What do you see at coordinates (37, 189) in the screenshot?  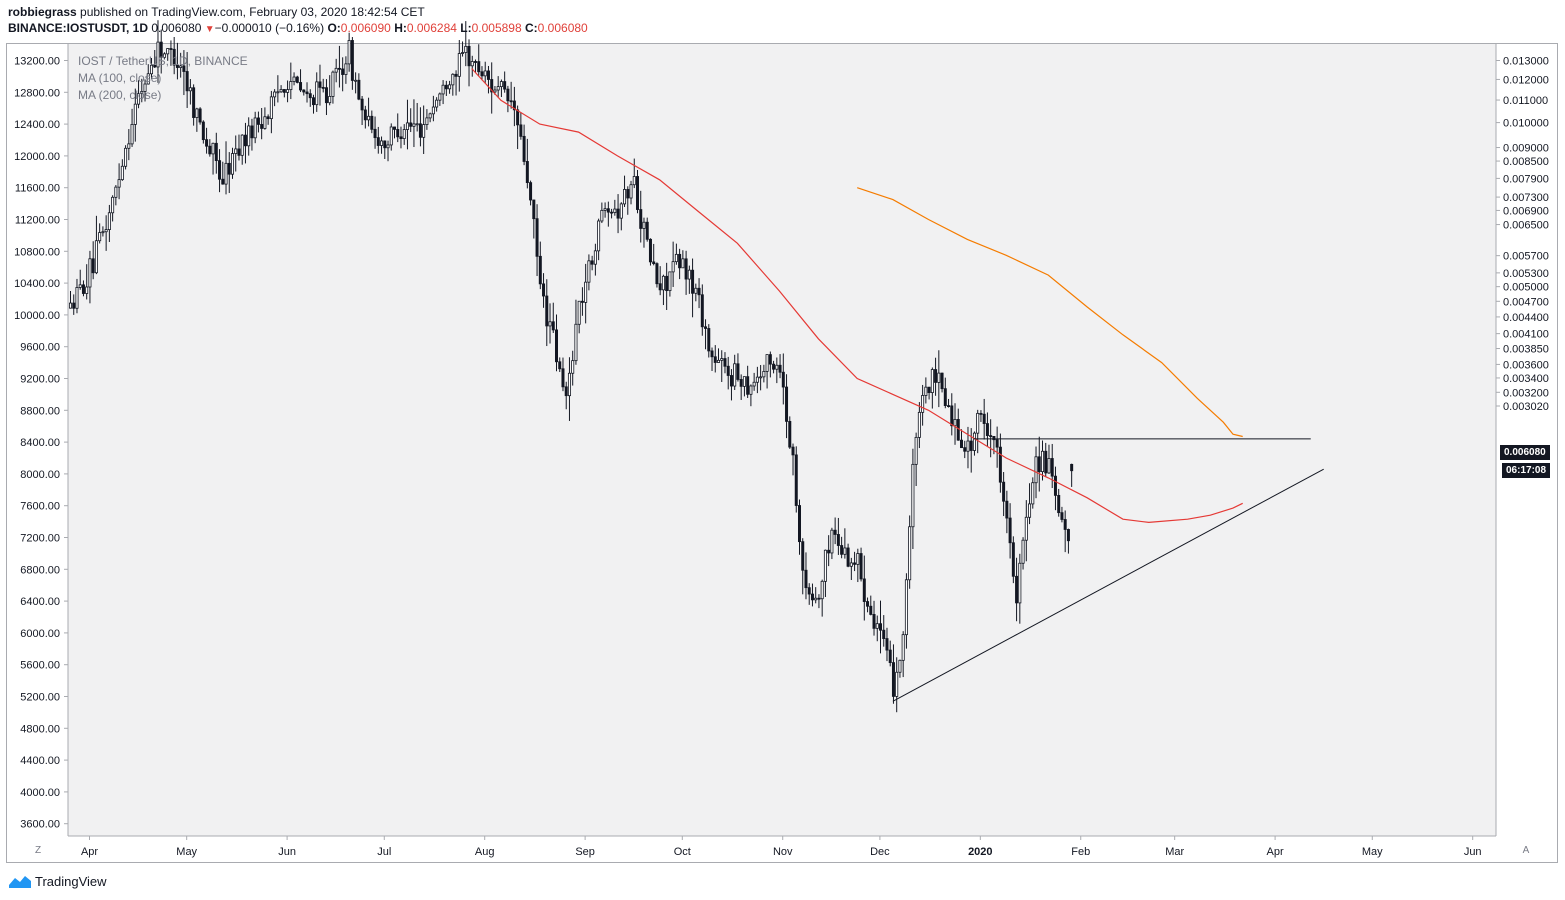 I see `left-axis-tick-label: 11600.00` at bounding box center [37, 189].